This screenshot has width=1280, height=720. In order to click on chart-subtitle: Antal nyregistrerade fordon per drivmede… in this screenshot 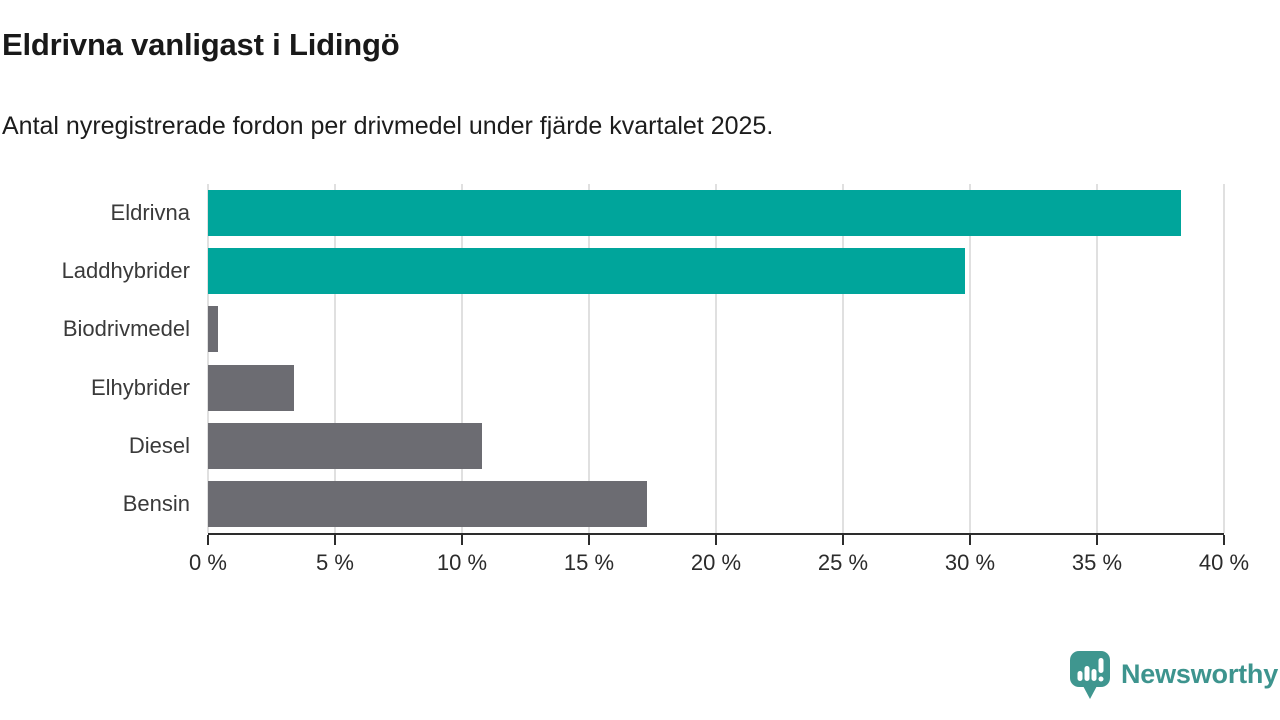, I will do `click(388, 126)`.